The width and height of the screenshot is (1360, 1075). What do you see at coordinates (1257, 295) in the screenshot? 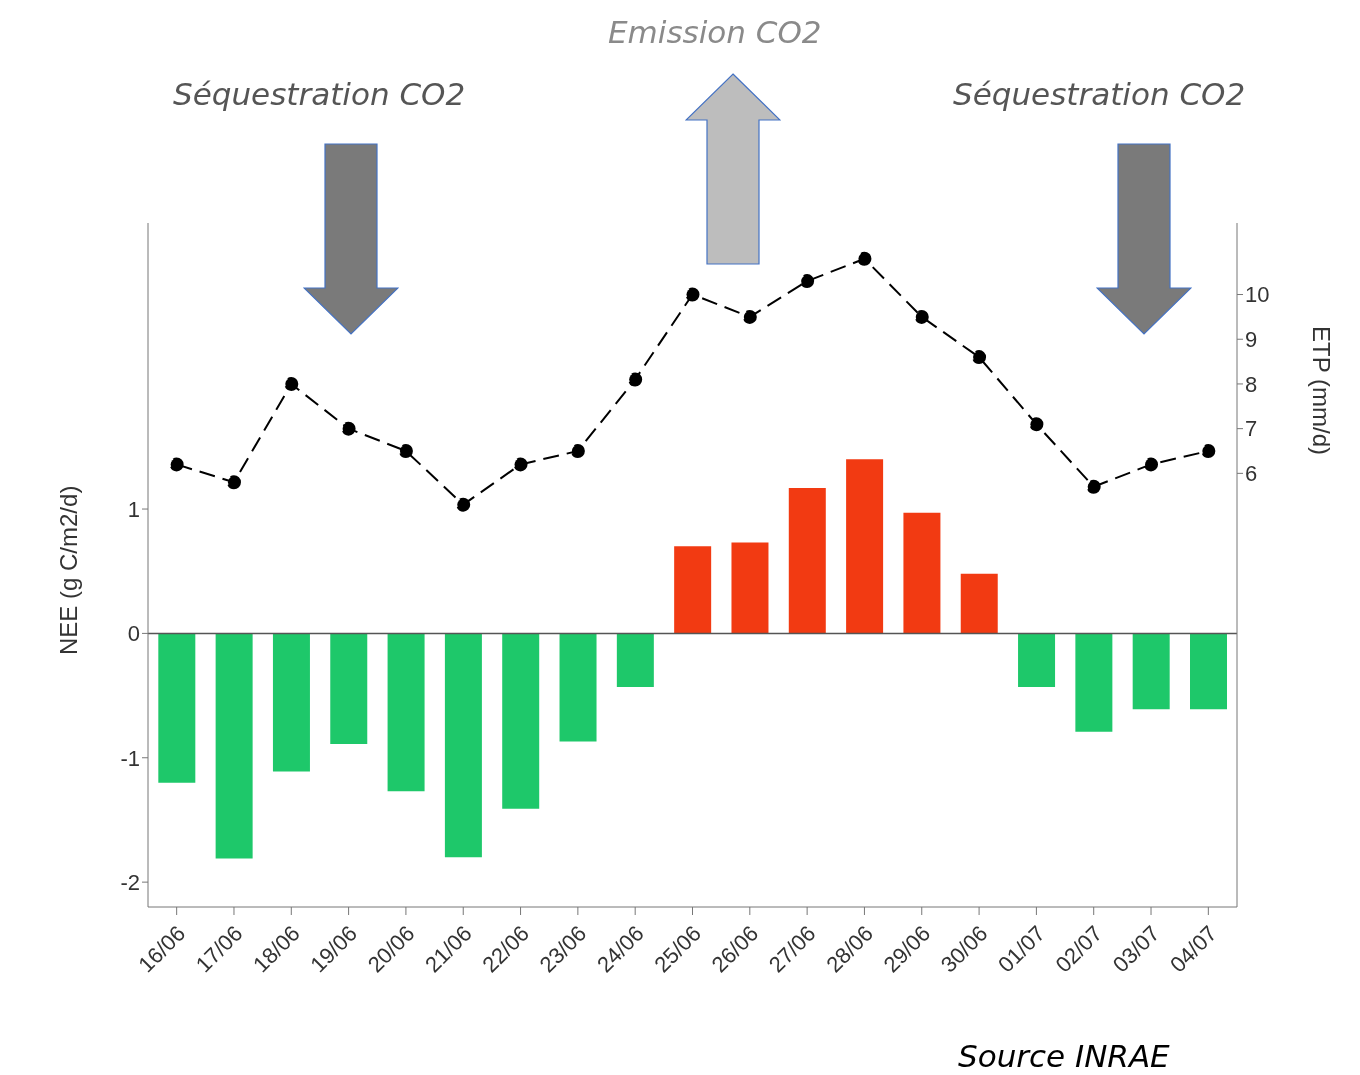
I see `y2-tick-label: 10` at bounding box center [1257, 295].